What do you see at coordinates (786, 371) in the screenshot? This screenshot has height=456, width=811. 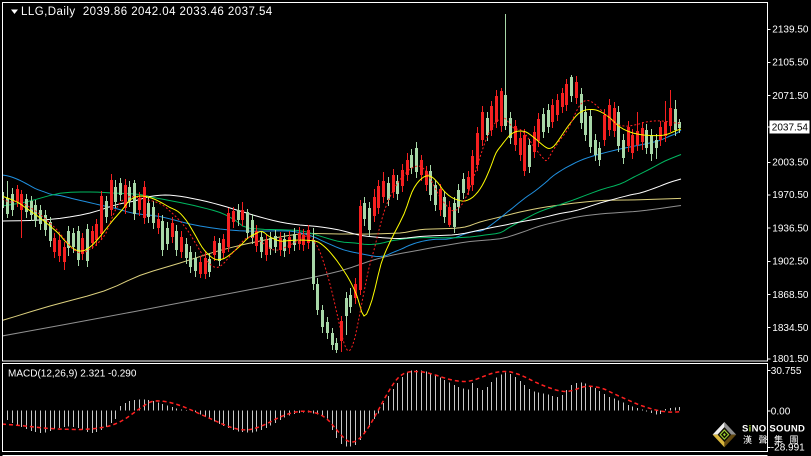 I see `svg-text: 30.755` at bounding box center [786, 371].